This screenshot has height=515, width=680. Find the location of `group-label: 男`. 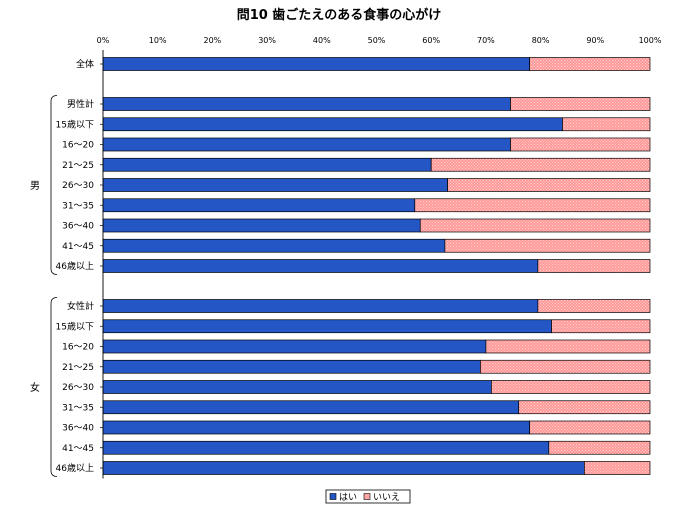

group-label: 男 is located at coordinates (35, 186).